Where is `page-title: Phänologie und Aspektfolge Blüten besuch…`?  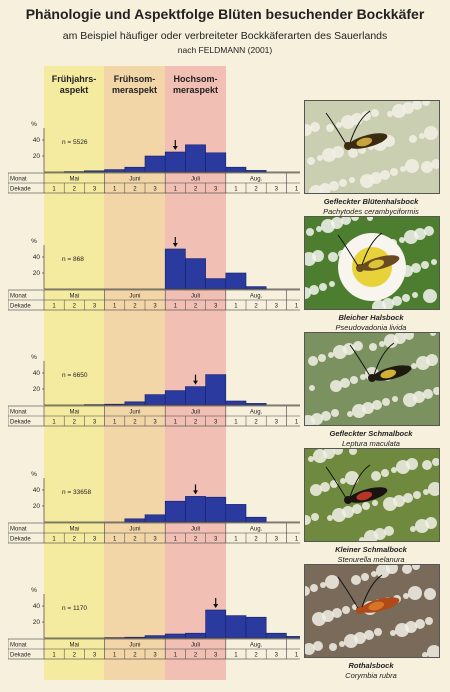 page-title: Phänologie und Aspektfolge Blüten besuch… is located at coordinates (225, 14).